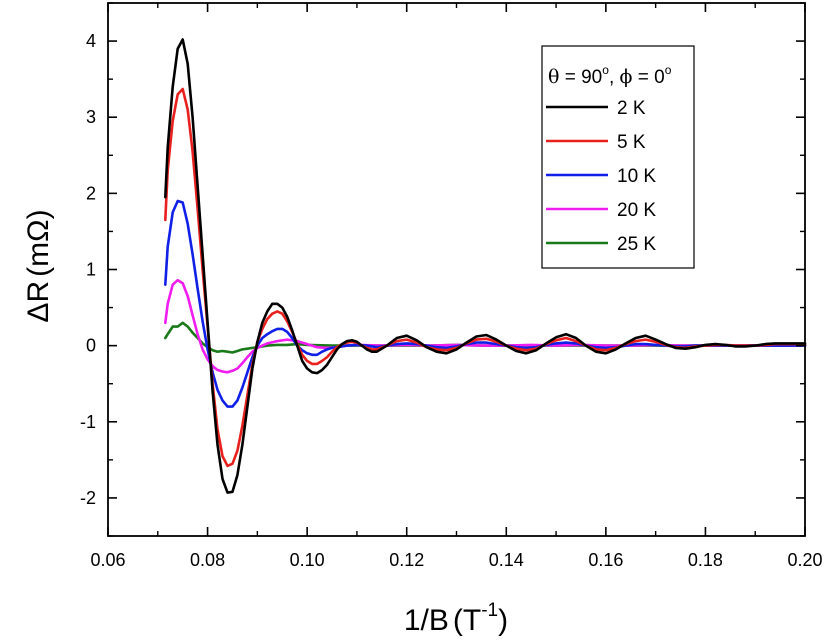  I want to click on x-axis-label-unit-exp: -1, so click(489, 610).